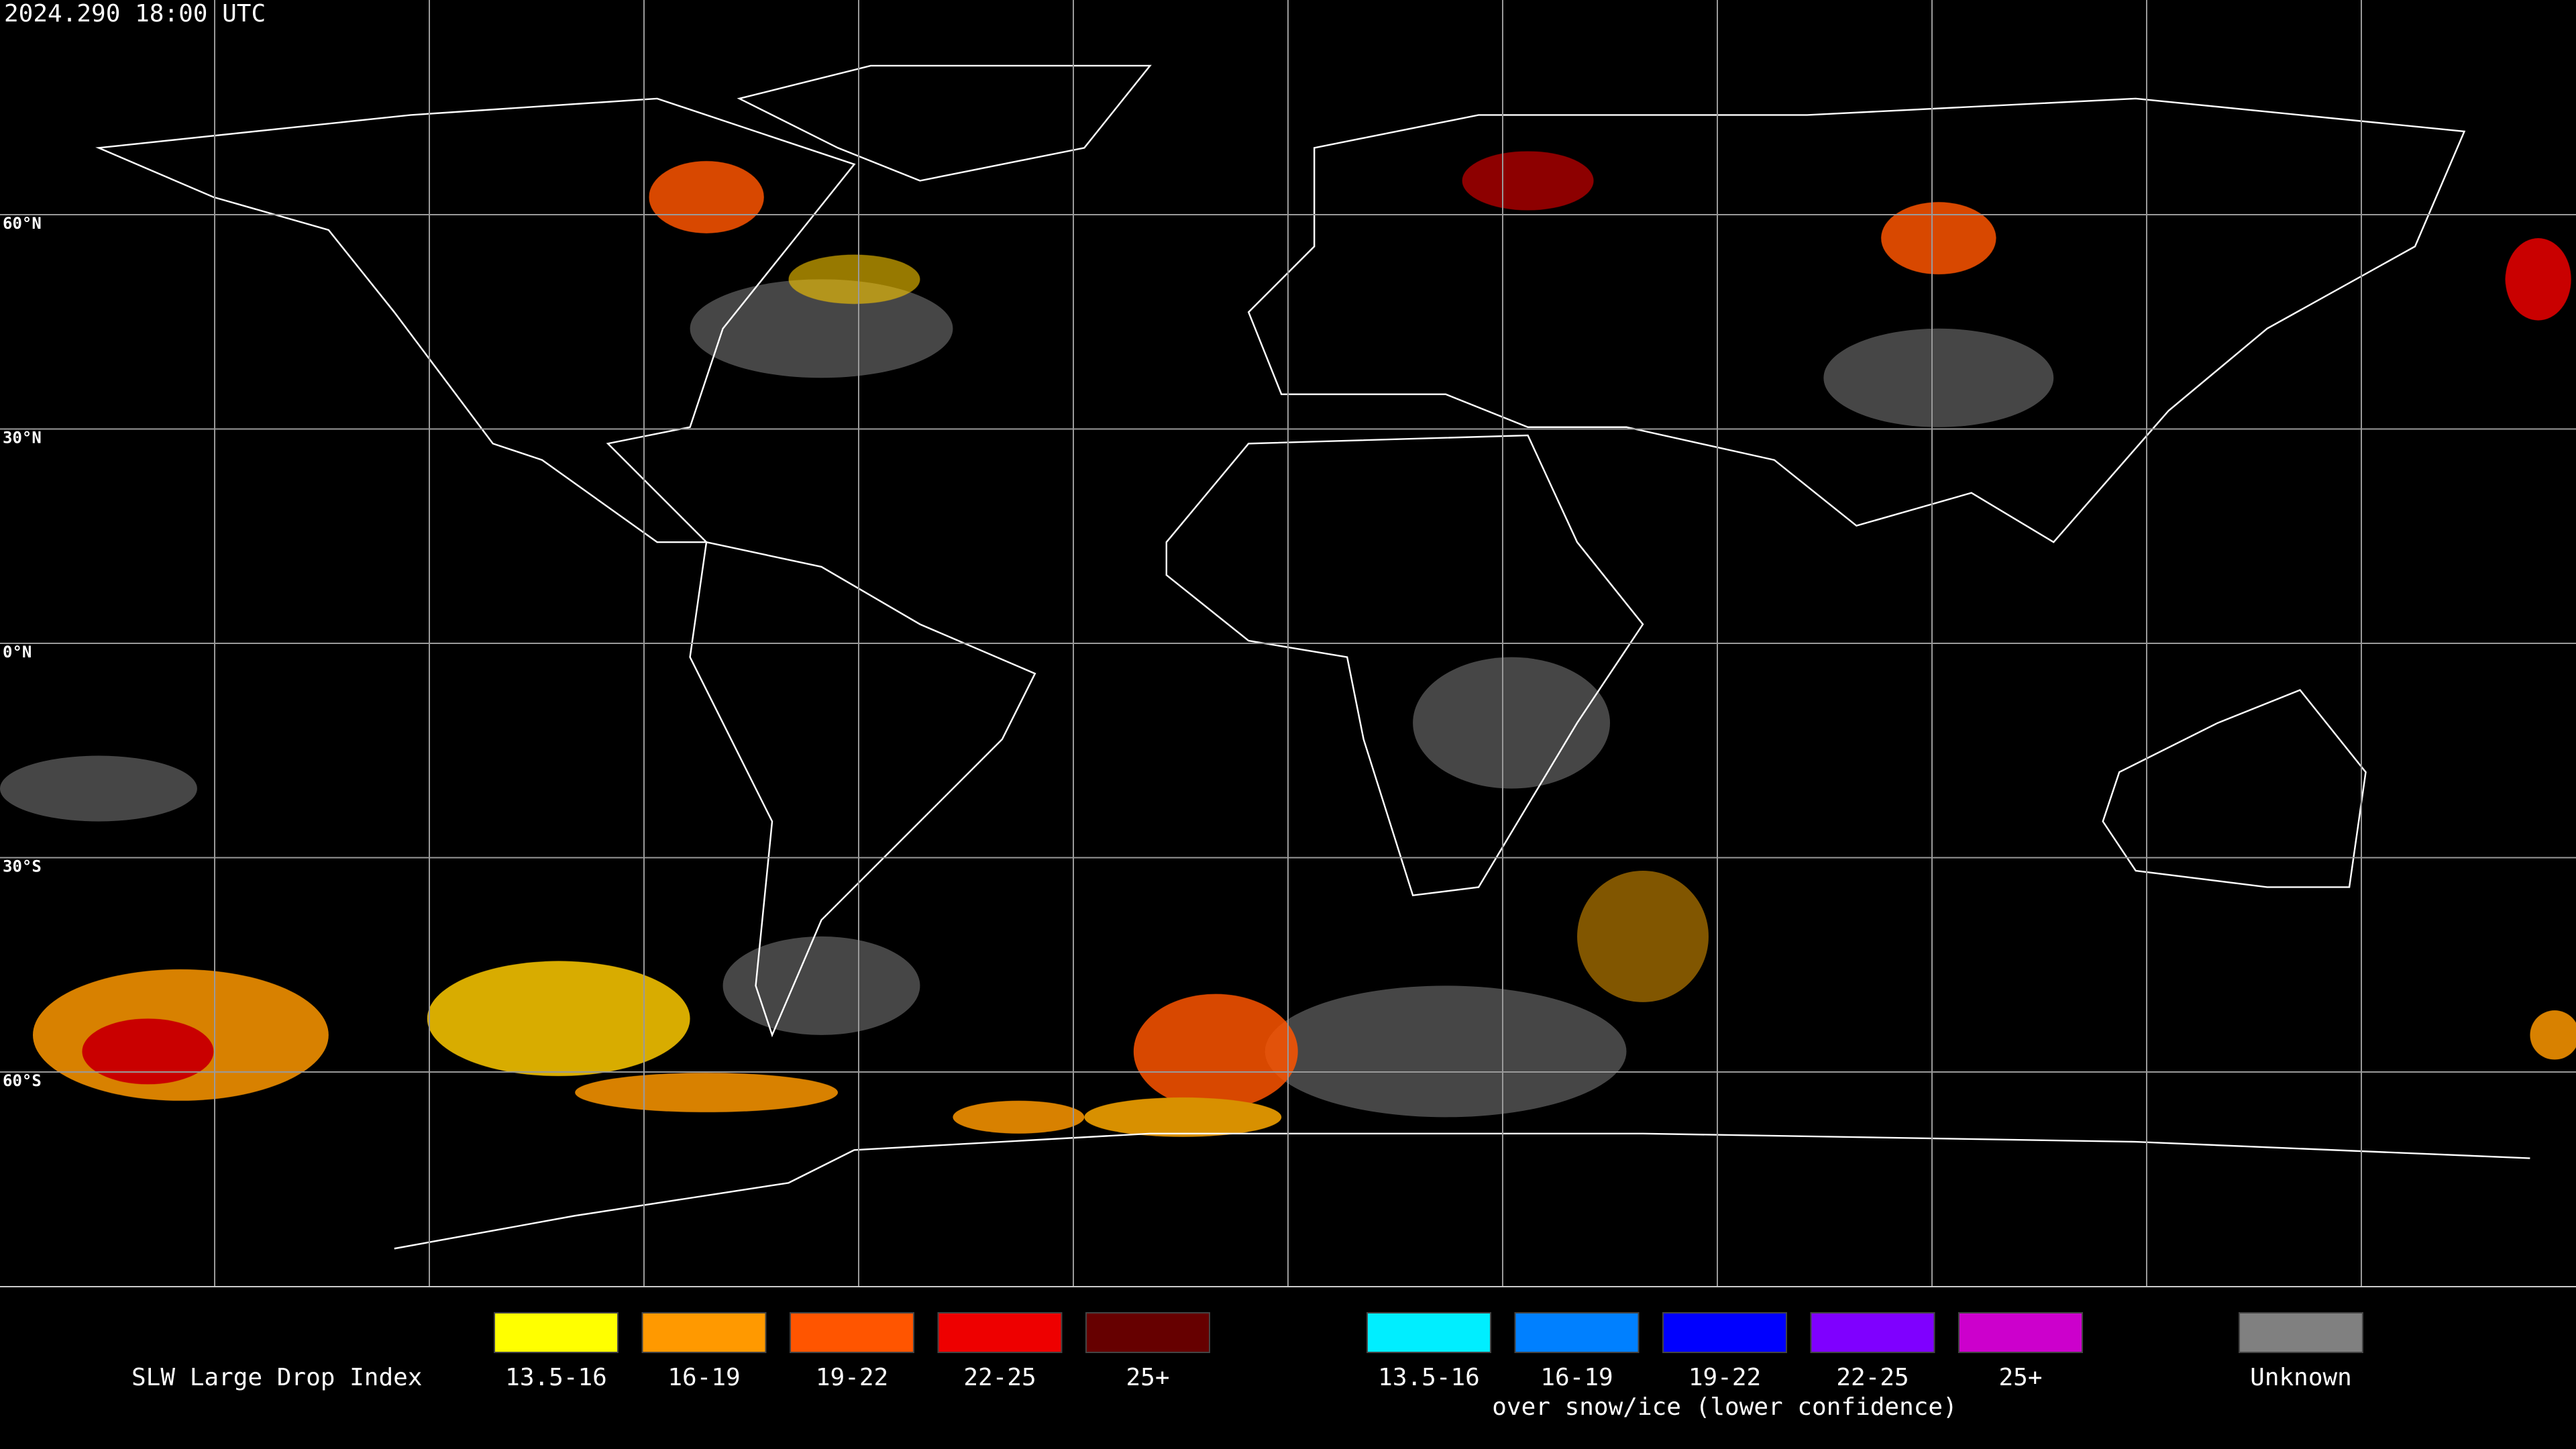 The height and width of the screenshot is (1449, 2576). What do you see at coordinates (2301, 1377) in the screenshot?
I see `legend-label: Unknown` at bounding box center [2301, 1377].